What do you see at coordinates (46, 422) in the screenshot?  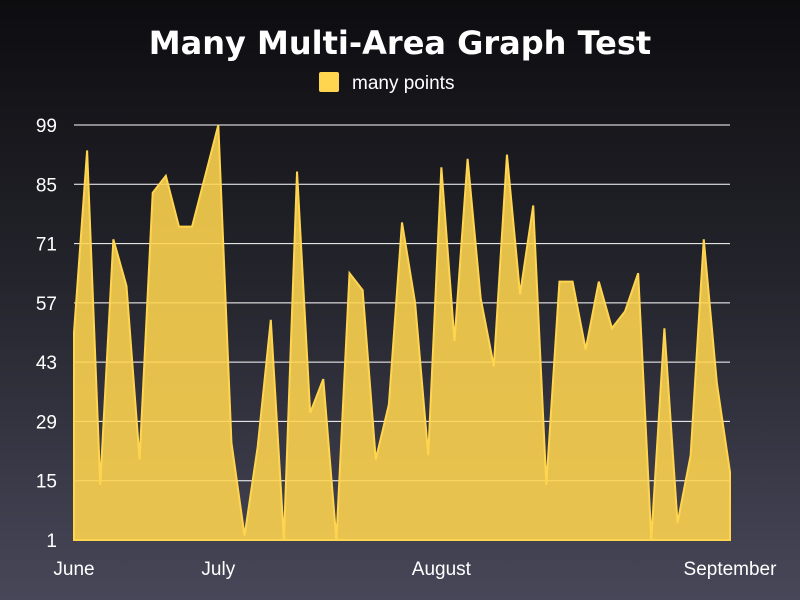 I see `y-tick-label: 29` at bounding box center [46, 422].